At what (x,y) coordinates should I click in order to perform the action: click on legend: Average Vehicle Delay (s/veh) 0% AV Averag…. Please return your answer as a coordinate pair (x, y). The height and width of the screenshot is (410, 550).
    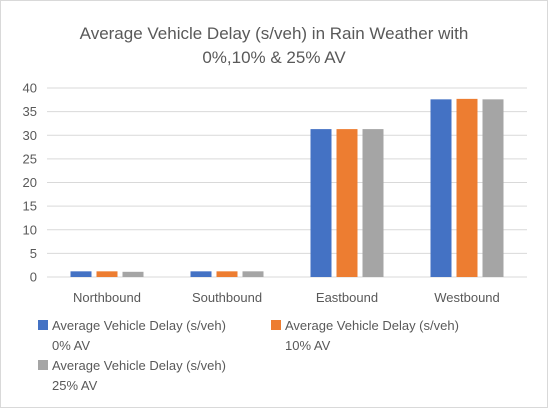
    Looking at the image, I should click on (248, 355).